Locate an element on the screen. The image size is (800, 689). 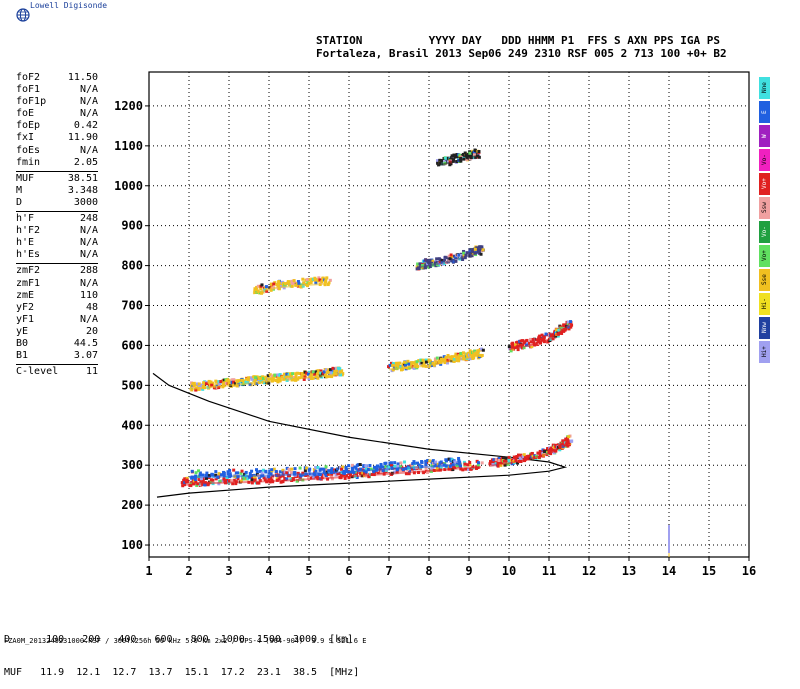
y-tick-label: 800 is located at coordinates (132, 266).